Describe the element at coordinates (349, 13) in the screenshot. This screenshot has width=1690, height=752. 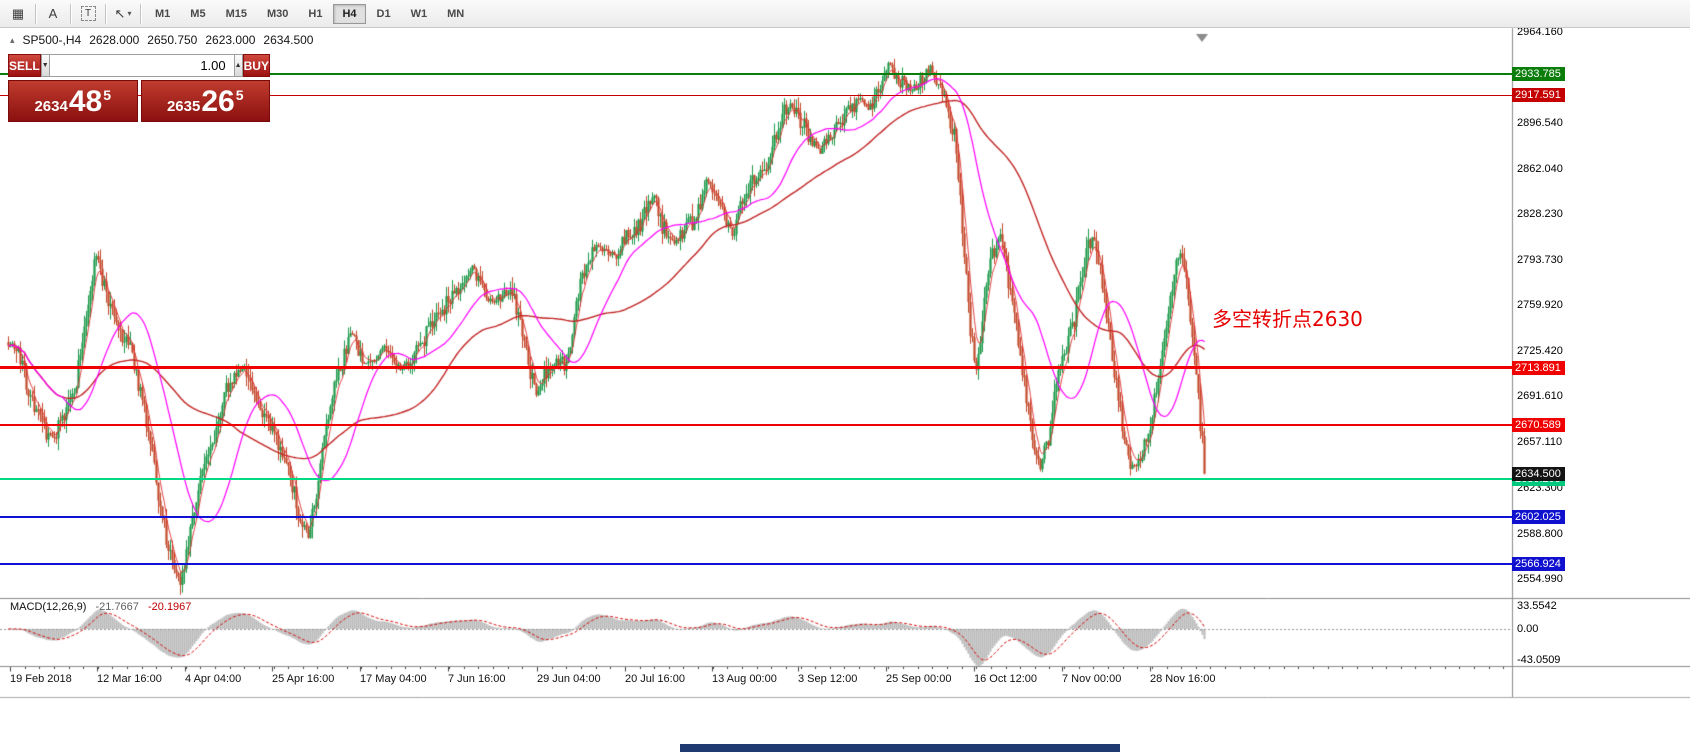
I see `timeframe-button-H4: H4` at that location.